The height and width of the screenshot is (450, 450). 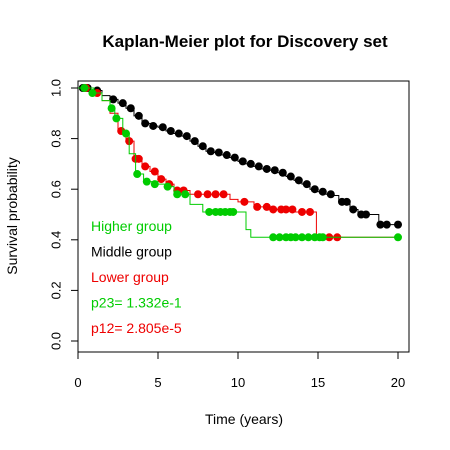 What do you see at coordinates (12, 216) in the screenshot?
I see `y-axis-title: Survival probability` at bounding box center [12, 216].